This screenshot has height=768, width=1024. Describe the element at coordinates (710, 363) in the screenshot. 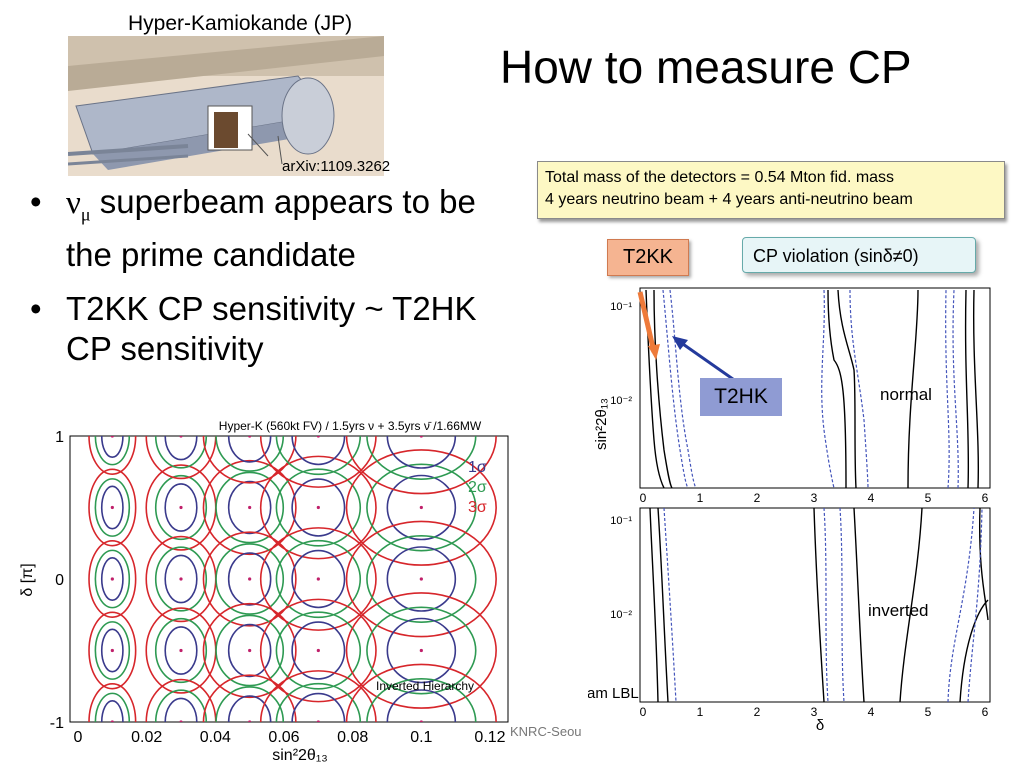

I see `t2hk-arrow` at that location.